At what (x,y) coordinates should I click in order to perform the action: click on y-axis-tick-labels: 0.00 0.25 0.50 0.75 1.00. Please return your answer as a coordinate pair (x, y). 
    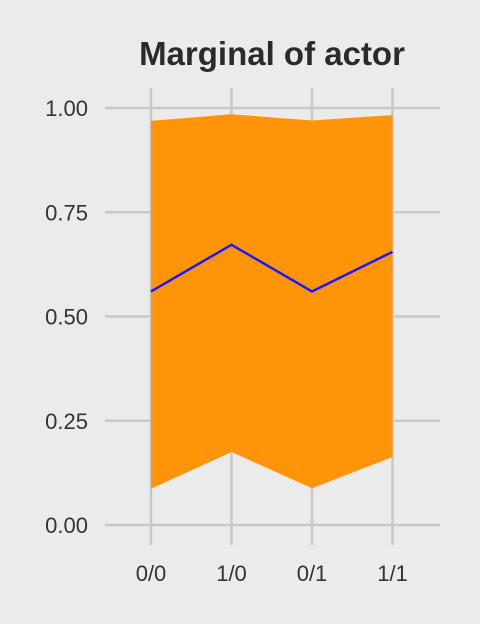
    Looking at the image, I should click on (66, 317).